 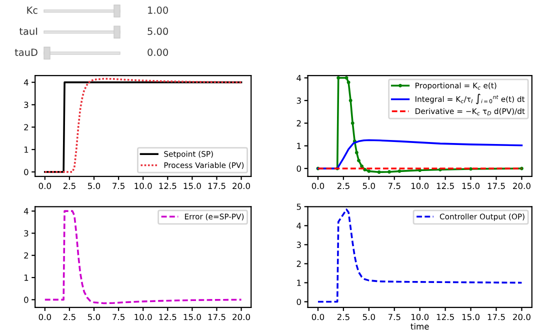 I want to click on text: 1.00, so click(x=158, y=10).